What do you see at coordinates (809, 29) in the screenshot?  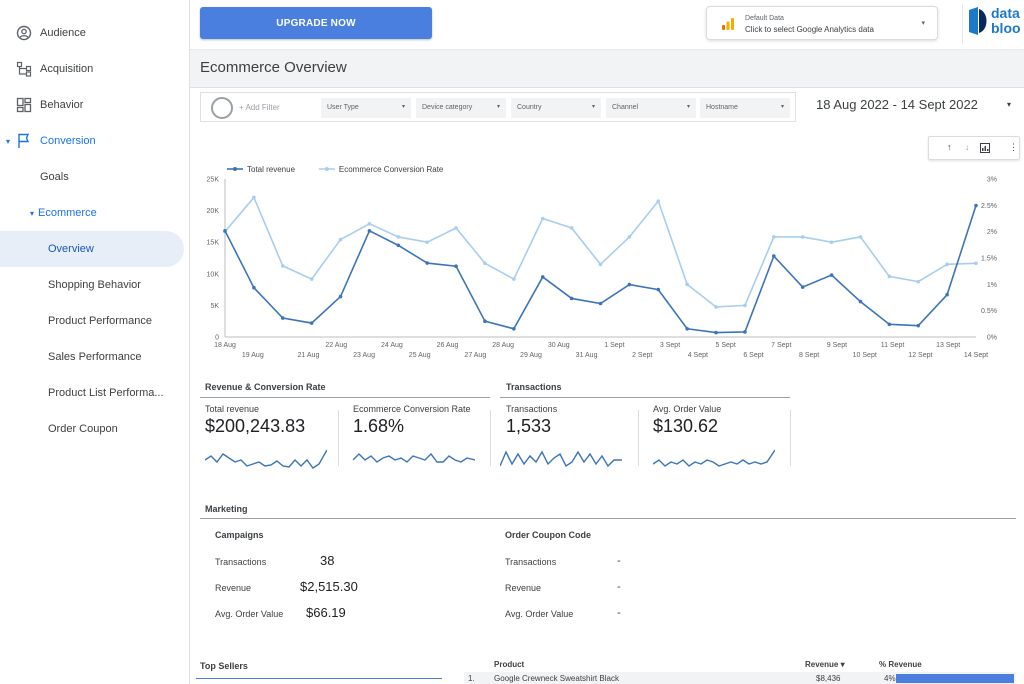 I see `data-source-description: Click to select Google Analytics data` at bounding box center [809, 29].